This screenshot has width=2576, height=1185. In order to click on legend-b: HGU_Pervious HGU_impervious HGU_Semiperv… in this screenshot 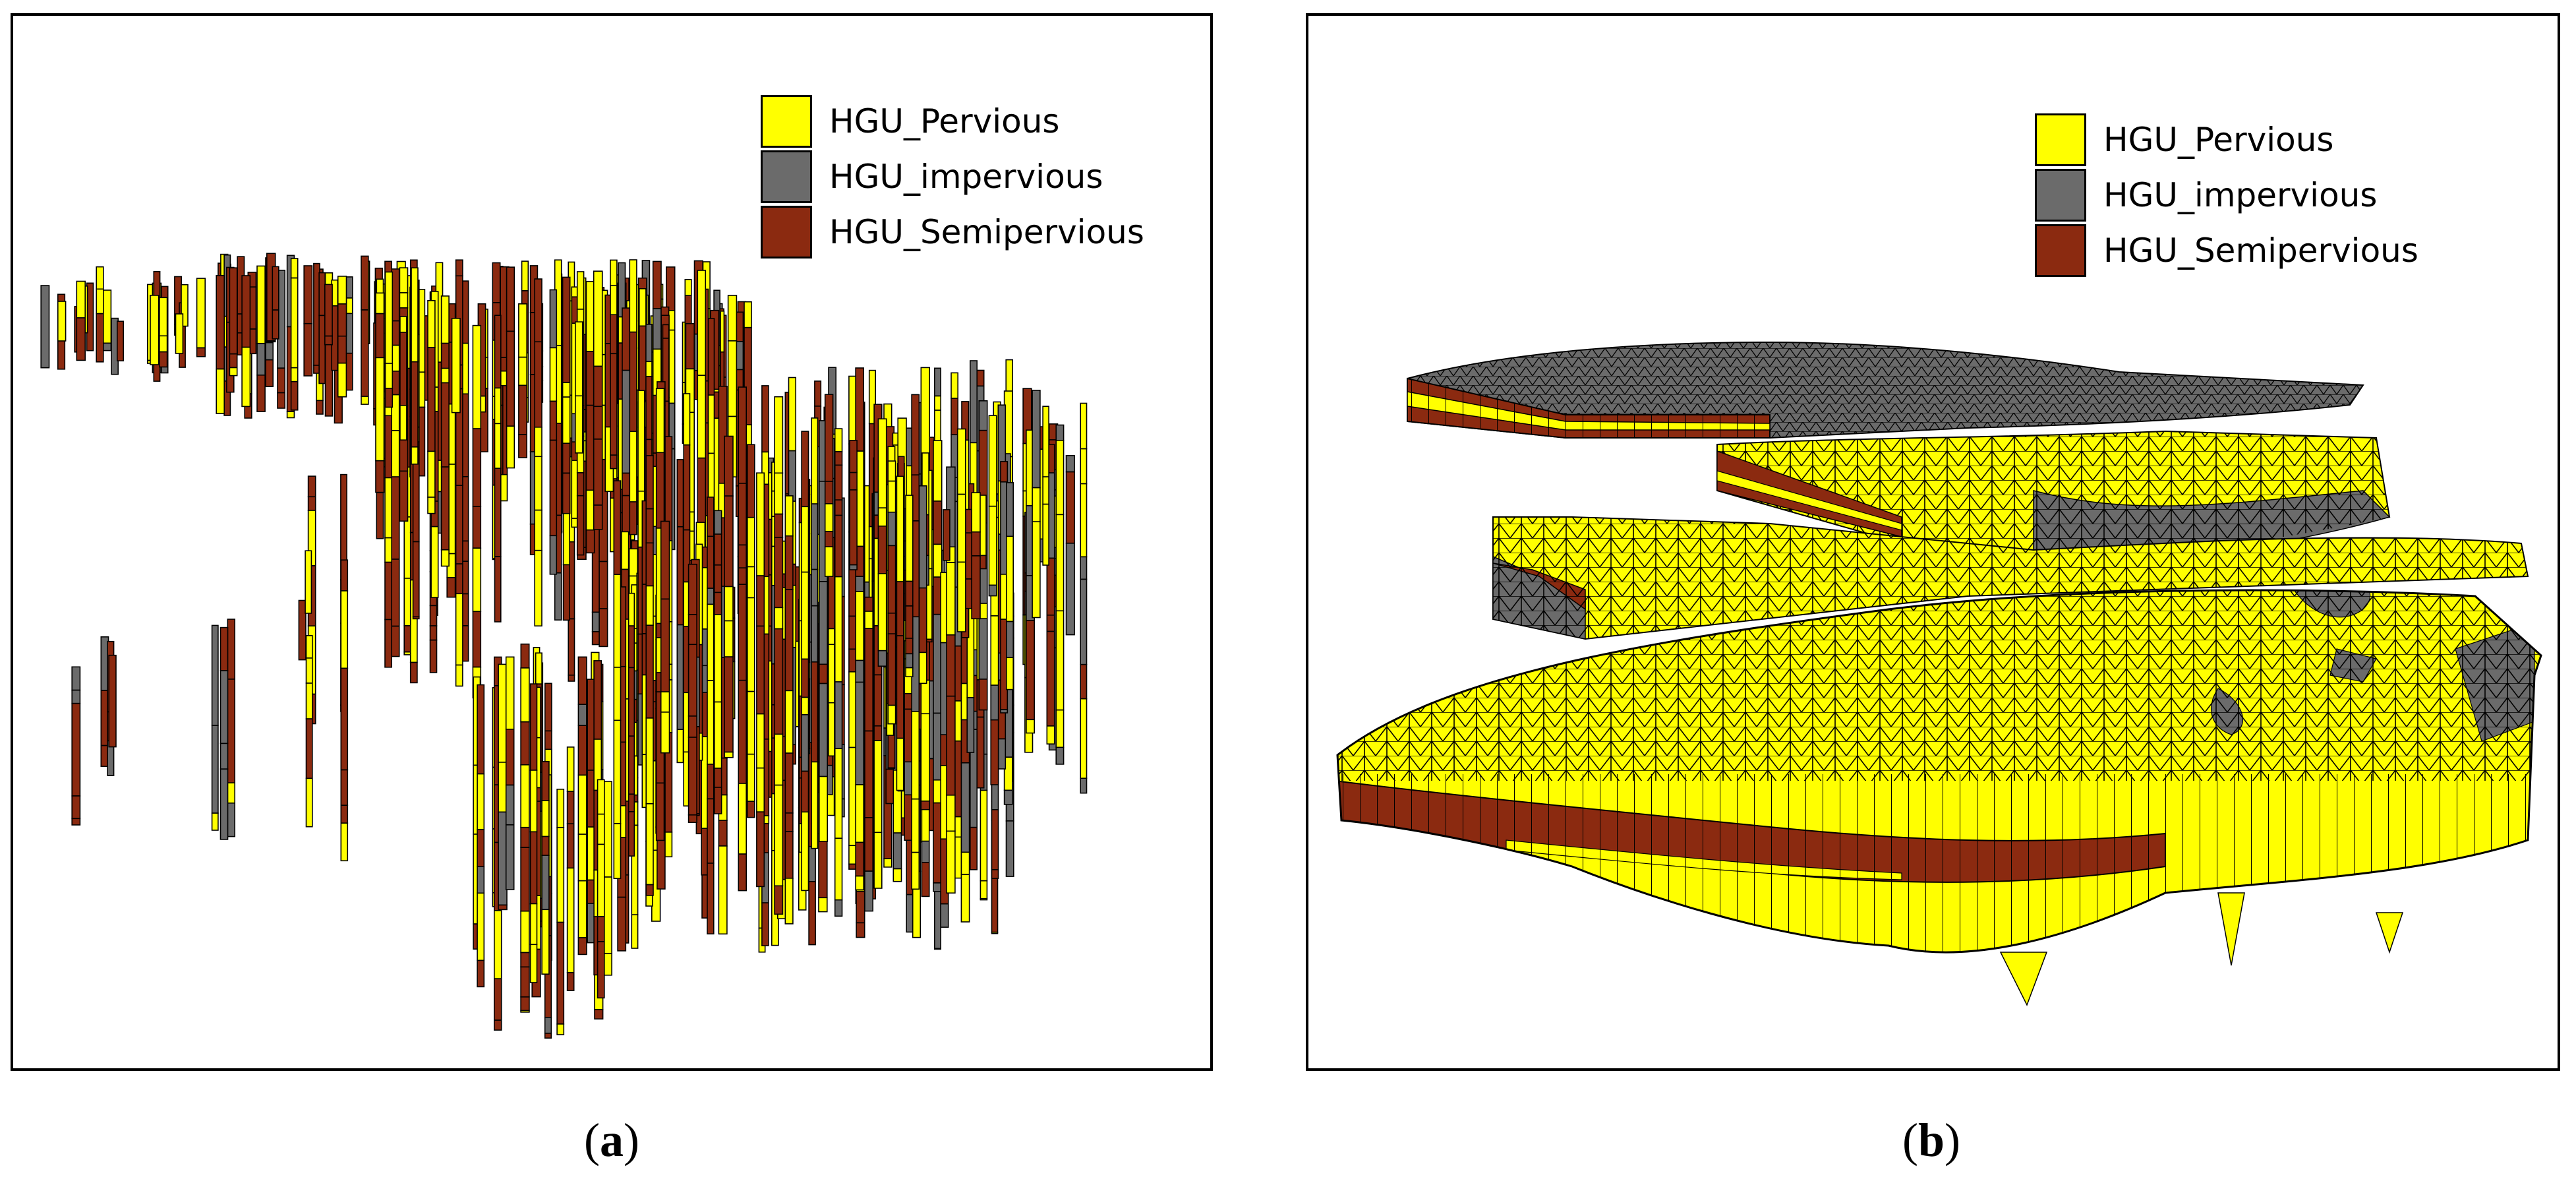, I will do `click(2227, 195)`.